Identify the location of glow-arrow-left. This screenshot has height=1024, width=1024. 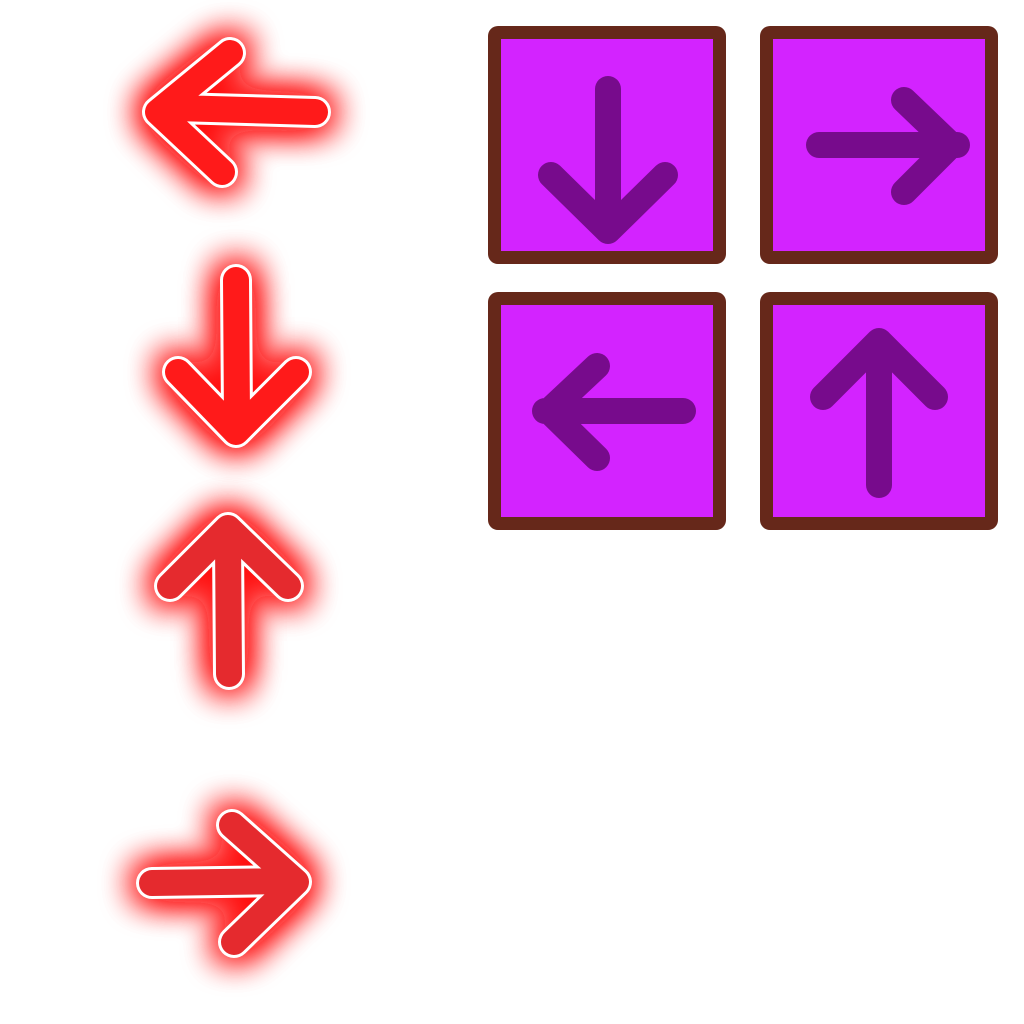
(200, 115).